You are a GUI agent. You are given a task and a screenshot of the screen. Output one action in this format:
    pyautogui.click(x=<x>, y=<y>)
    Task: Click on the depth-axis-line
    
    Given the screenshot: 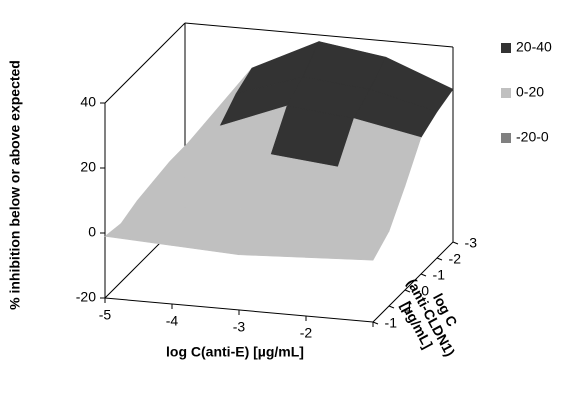 What is the action you would take?
    pyautogui.click(x=413, y=282)
    